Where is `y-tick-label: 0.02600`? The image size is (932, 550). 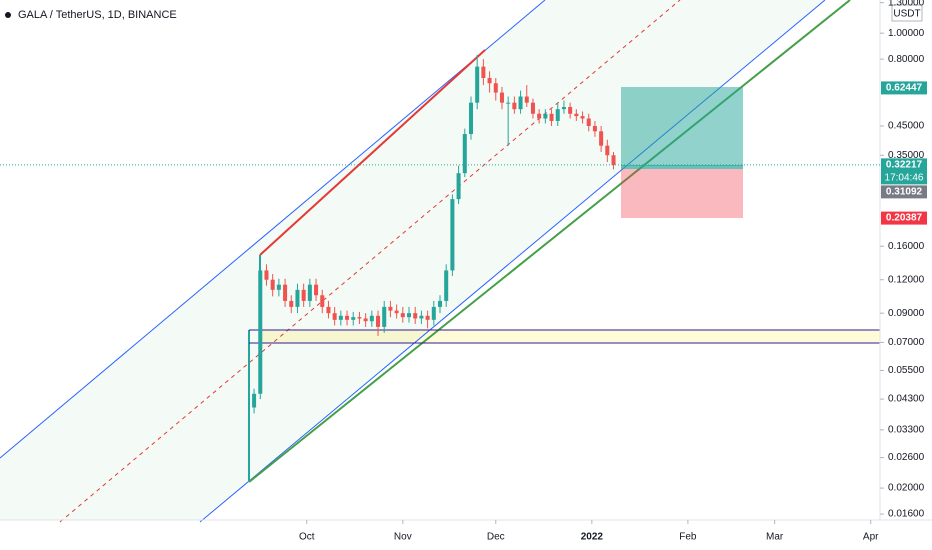
y-tick-label: 0.02600 is located at coordinates (906, 457).